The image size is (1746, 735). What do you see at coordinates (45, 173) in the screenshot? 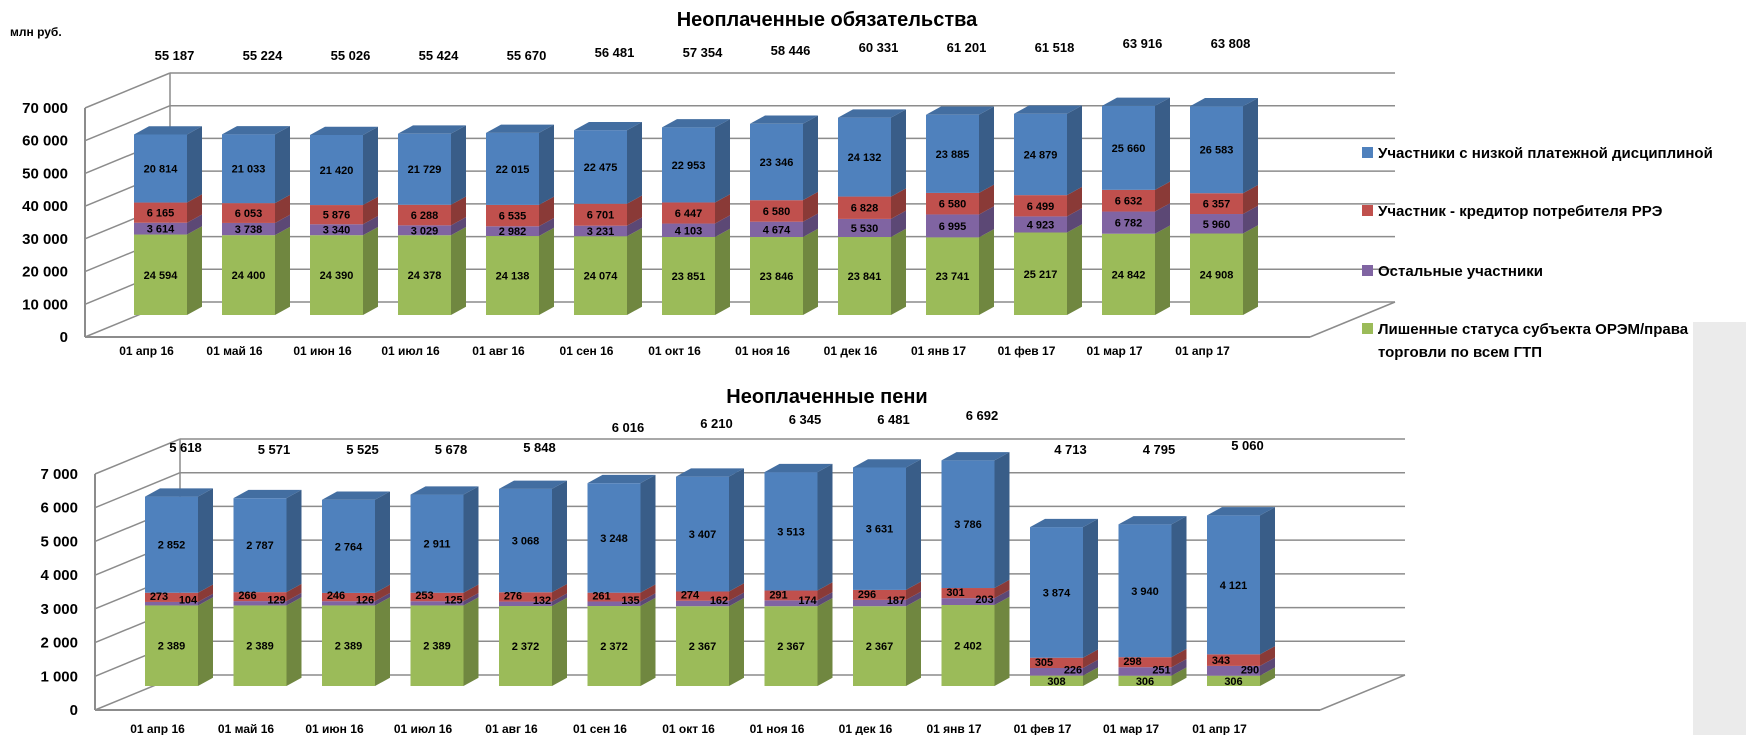
I see `y-tick-label: 50 000` at bounding box center [45, 173].